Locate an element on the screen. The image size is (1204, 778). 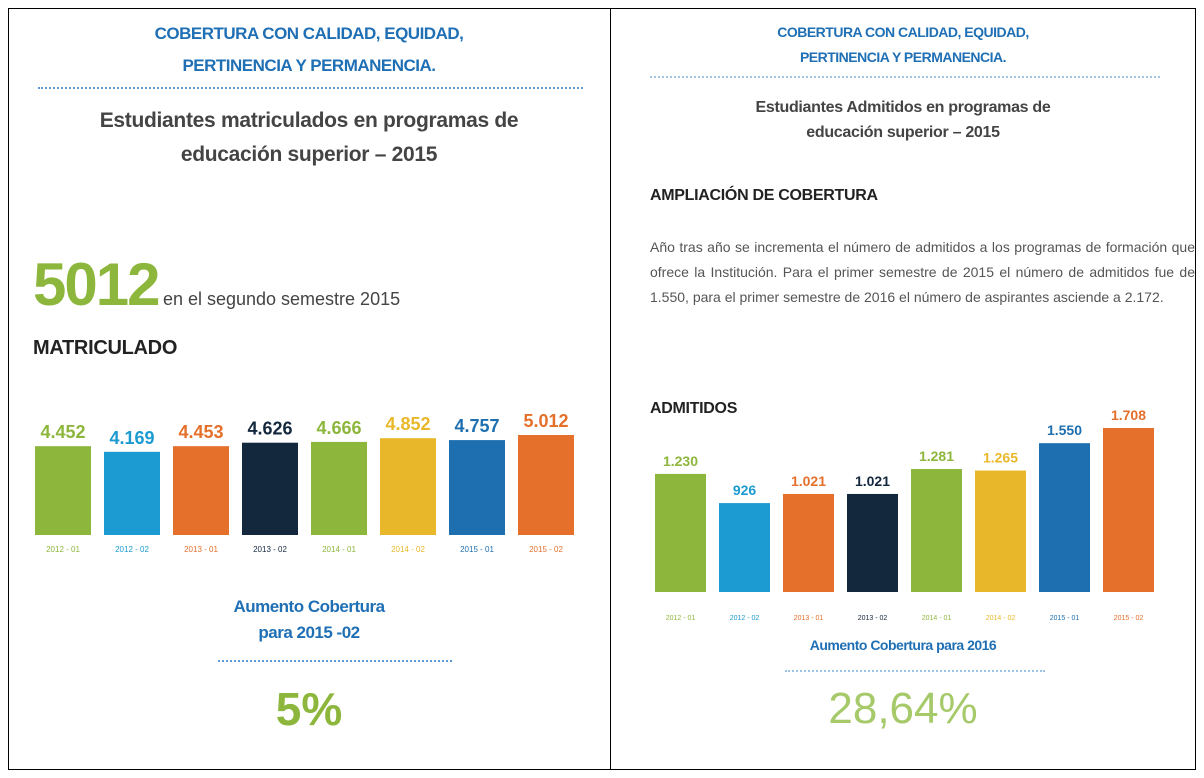
value-label: 5.012 is located at coordinates (545, 421).